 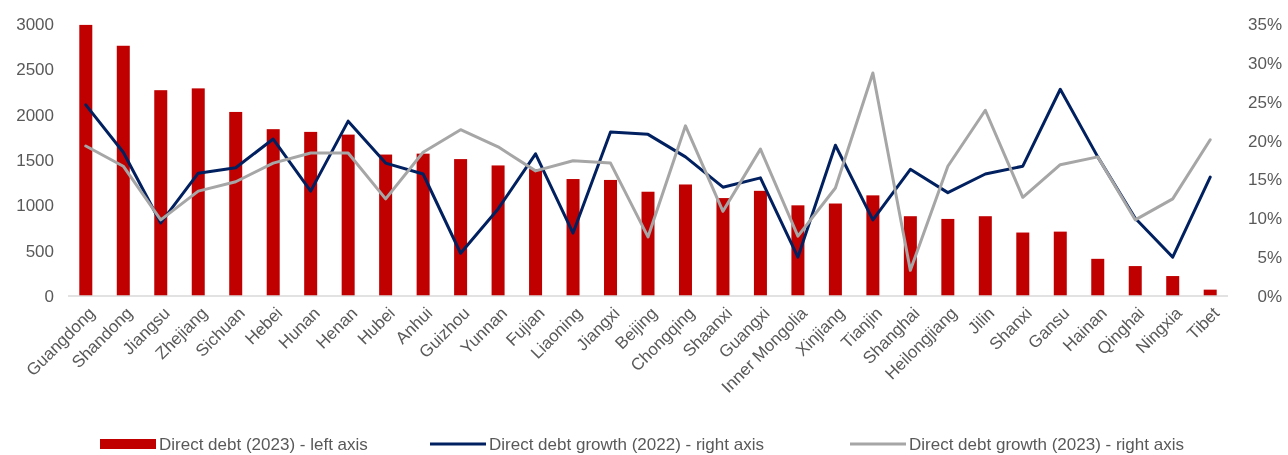 I want to click on y2-tick-label: 0%, so click(x=1269, y=296).